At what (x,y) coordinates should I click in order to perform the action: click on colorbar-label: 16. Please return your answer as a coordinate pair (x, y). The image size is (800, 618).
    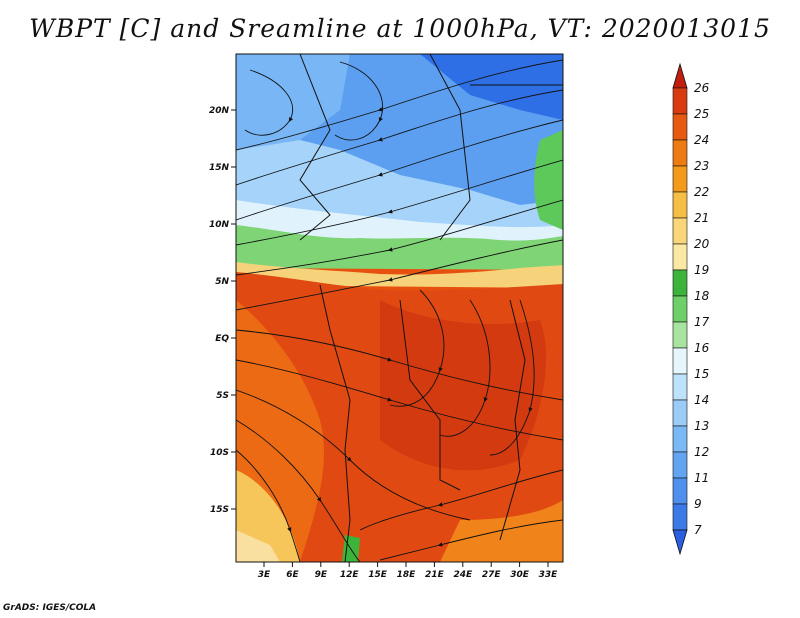
    Looking at the image, I should click on (702, 348).